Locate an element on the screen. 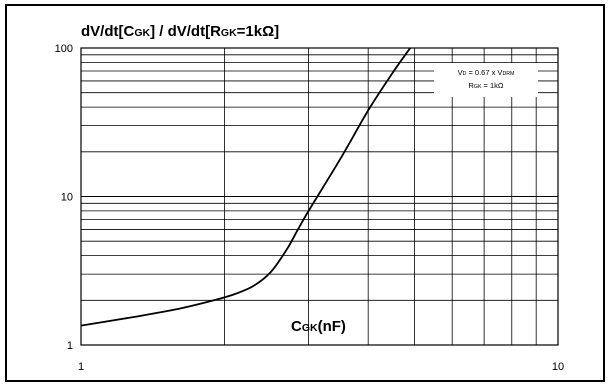  x-tick-label: 10 is located at coordinates (558, 367).